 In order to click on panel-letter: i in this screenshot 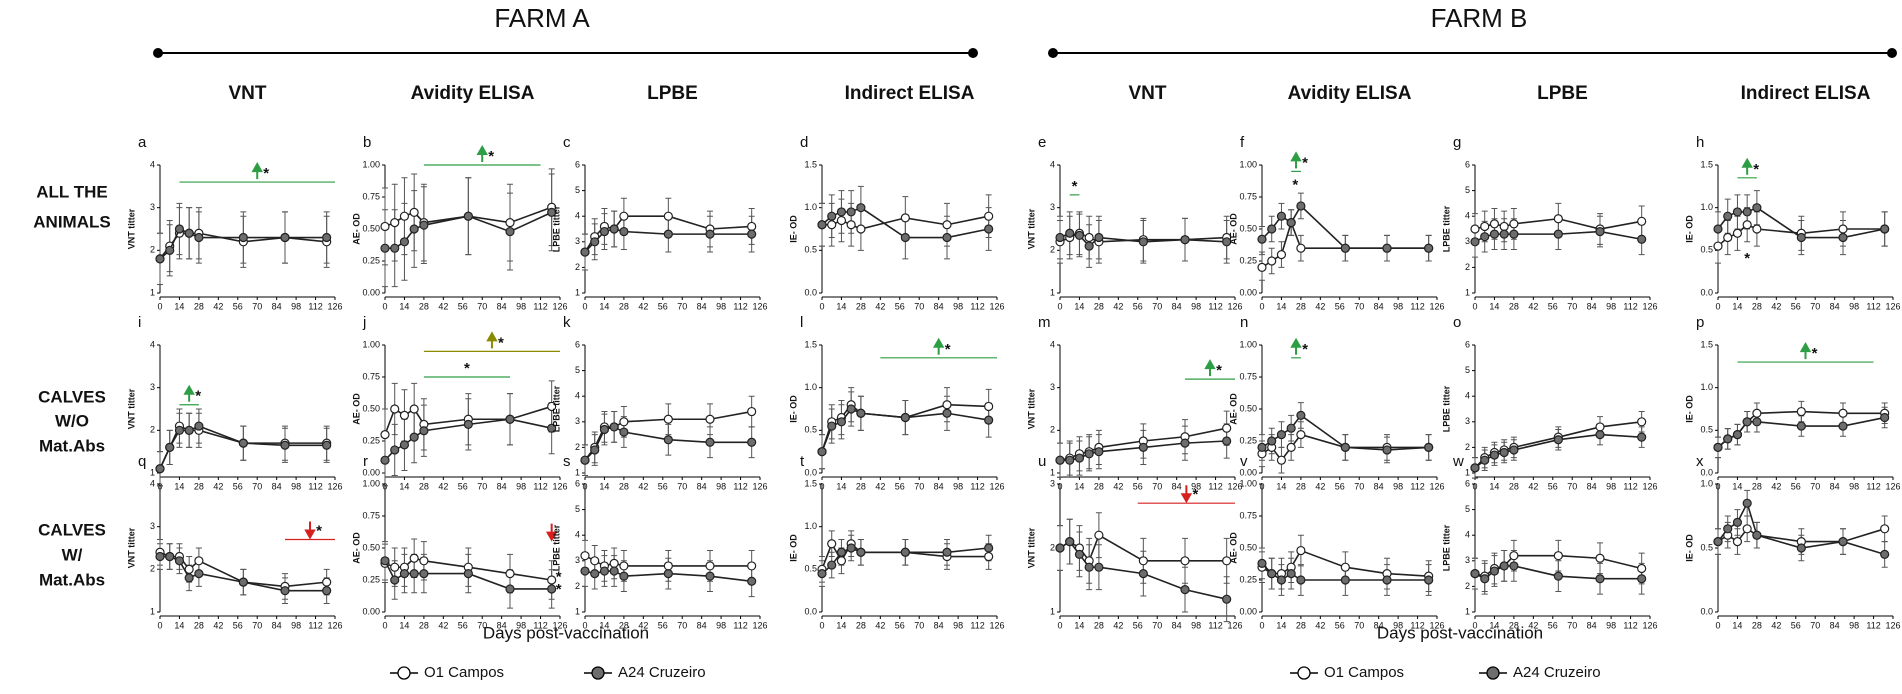, I will do `click(139, 322)`.